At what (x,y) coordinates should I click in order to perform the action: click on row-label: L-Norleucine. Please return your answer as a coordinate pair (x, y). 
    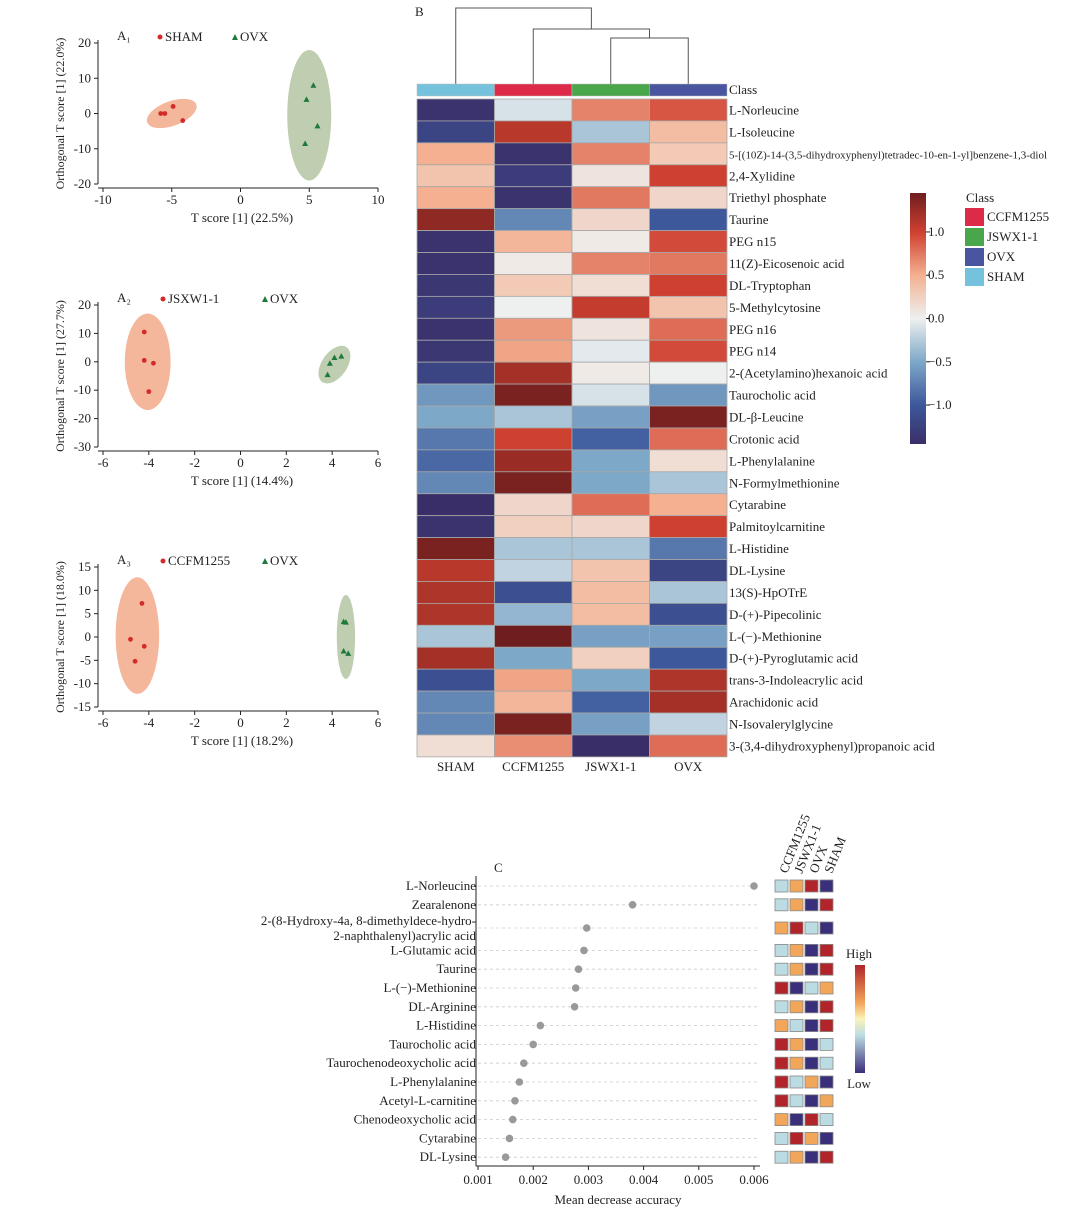
    Looking at the image, I should click on (441, 885).